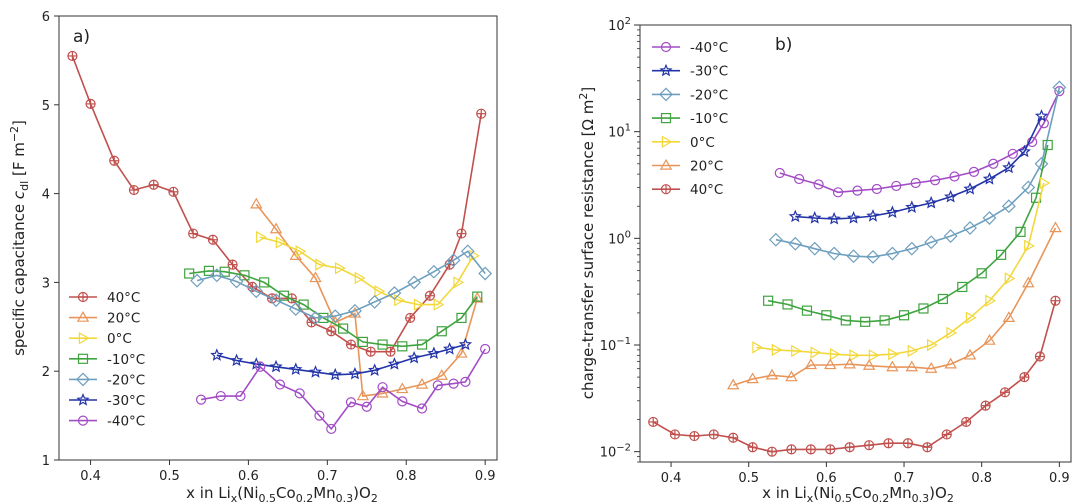 Image resolution: width=1073 pixels, height=503 pixels. I want to click on series-line-minus-40c, so click(343, 389).